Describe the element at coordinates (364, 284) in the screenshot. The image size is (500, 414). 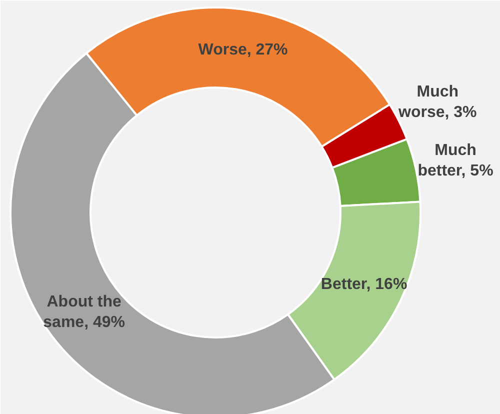
I see `slice-label: Better, 16%` at that location.